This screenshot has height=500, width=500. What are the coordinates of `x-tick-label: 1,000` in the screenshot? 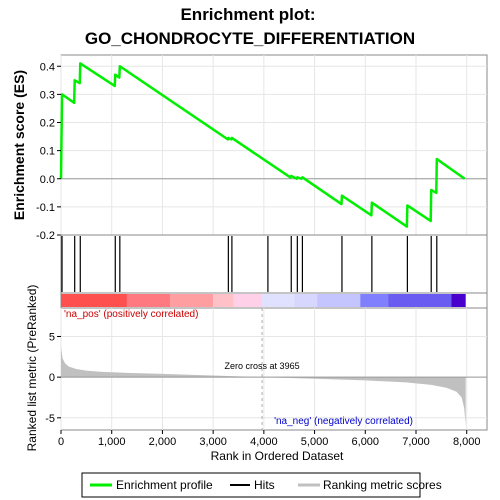 It's located at (112, 442).